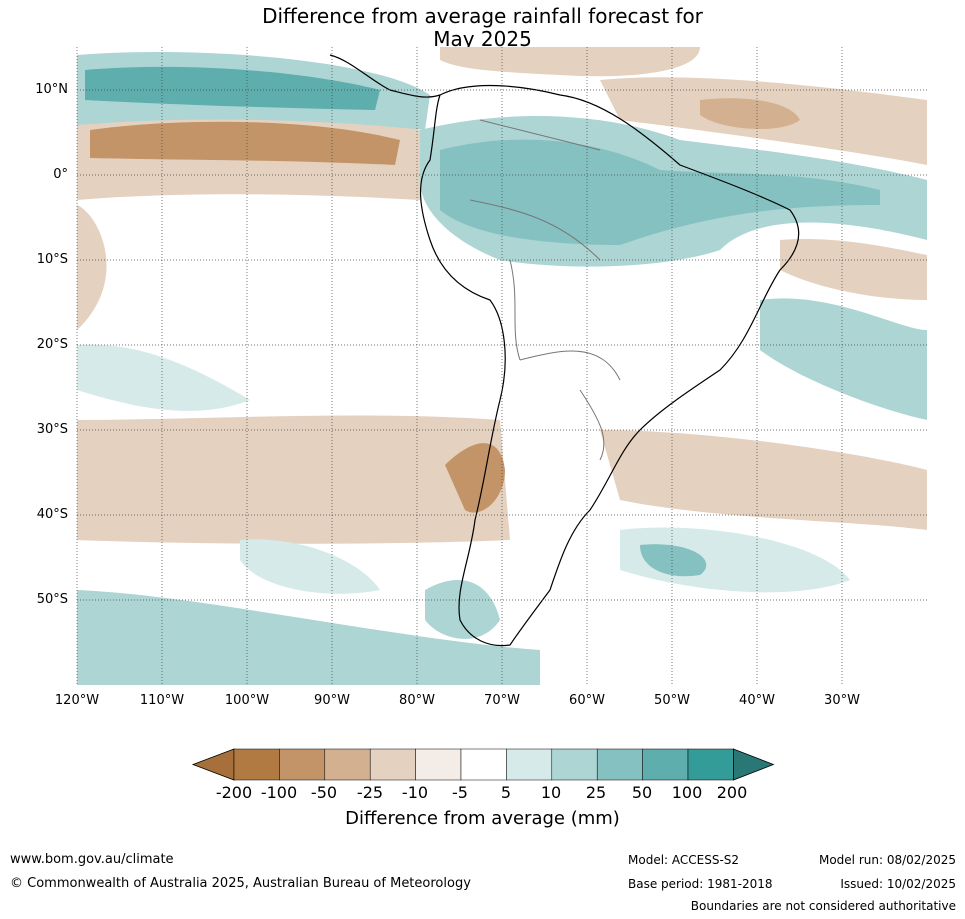 This screenshot has width=965, height=919. Describe the element at coordinates (732, 792) in the screenshot. I see `colorbar-tick: 200` at that location.